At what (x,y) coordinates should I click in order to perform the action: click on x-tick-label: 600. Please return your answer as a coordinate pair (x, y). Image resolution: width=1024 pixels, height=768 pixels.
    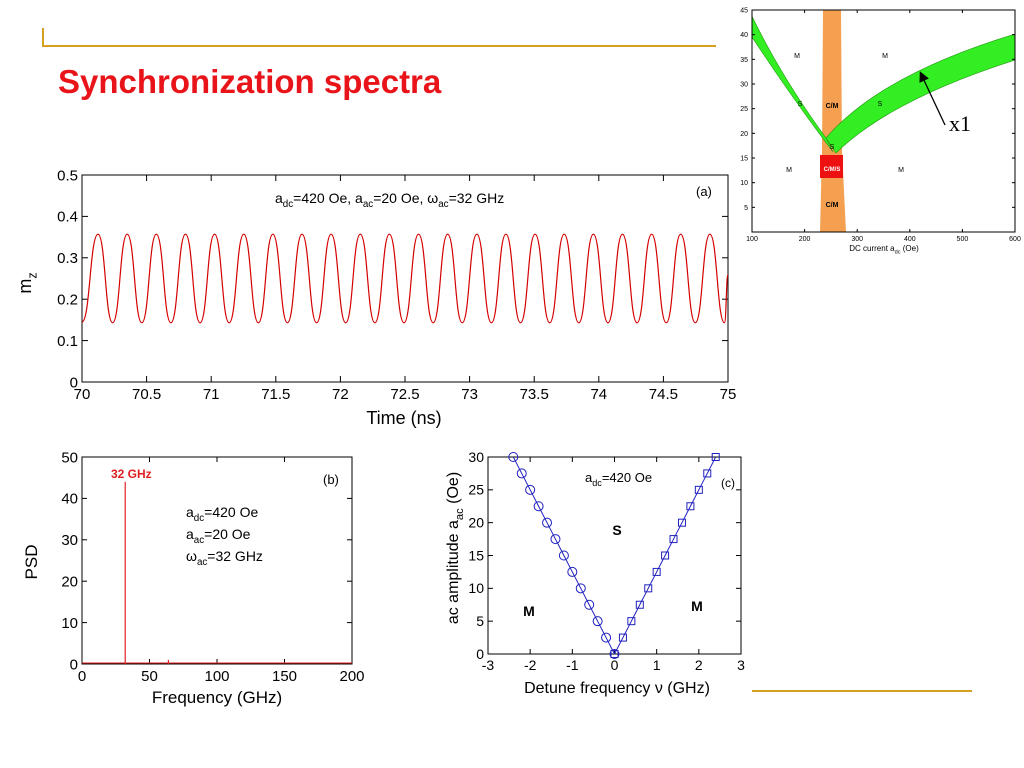
    Looking at the image, I should click on (1015, 239).